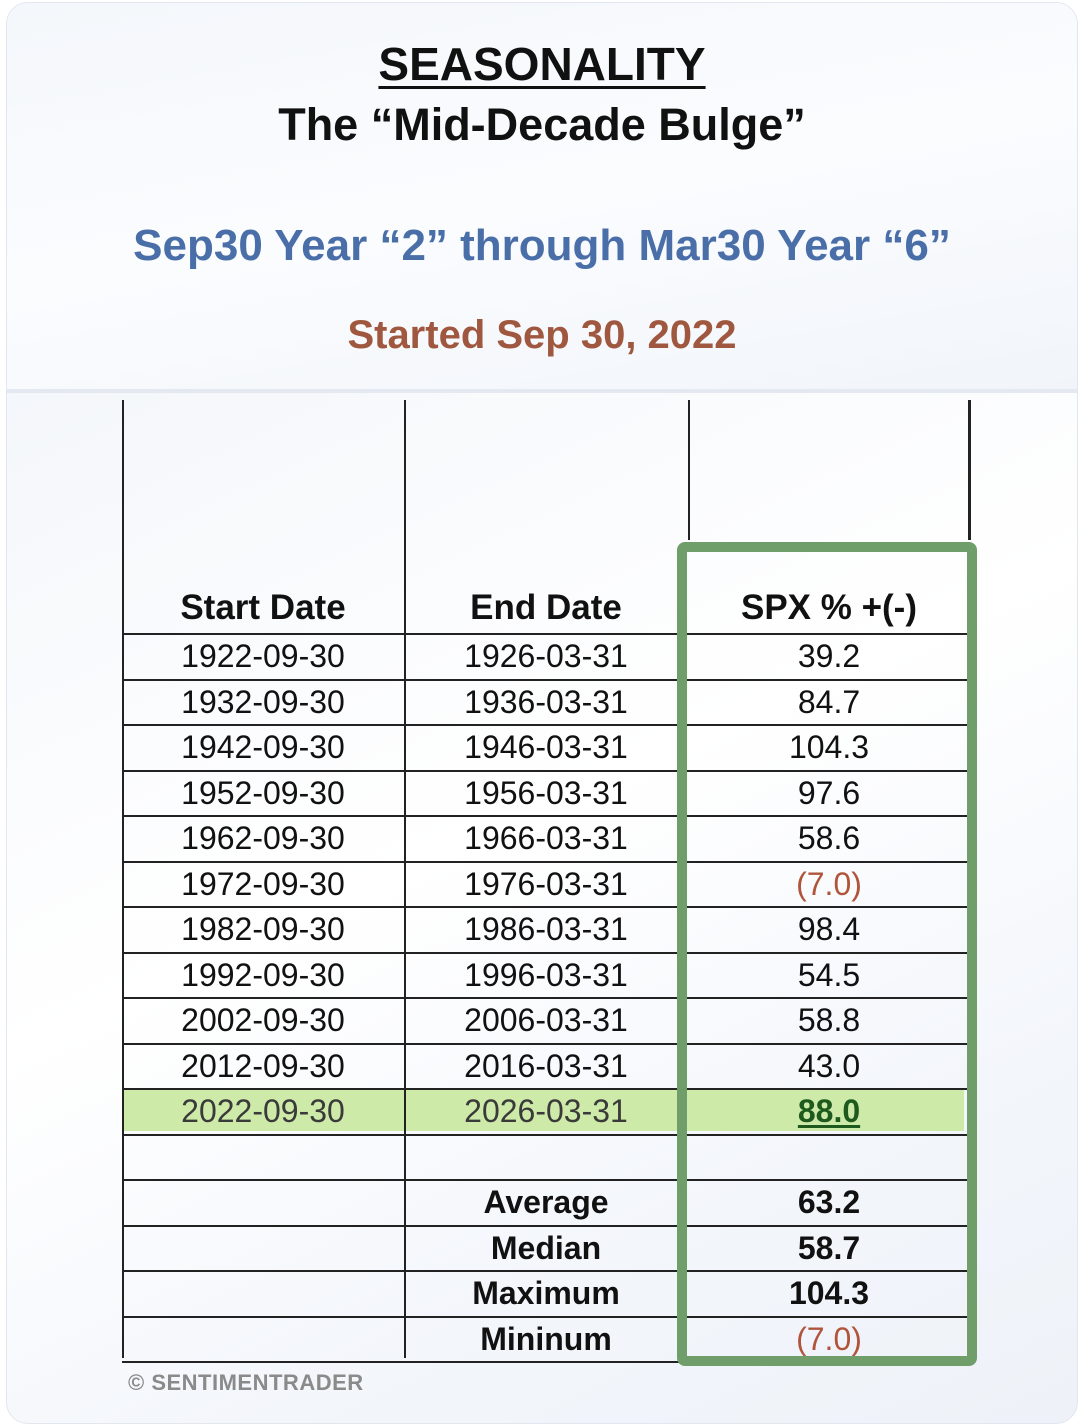 The image size is (1090, 1428). I want to click on stat-label: Median, so click(546, 1247).